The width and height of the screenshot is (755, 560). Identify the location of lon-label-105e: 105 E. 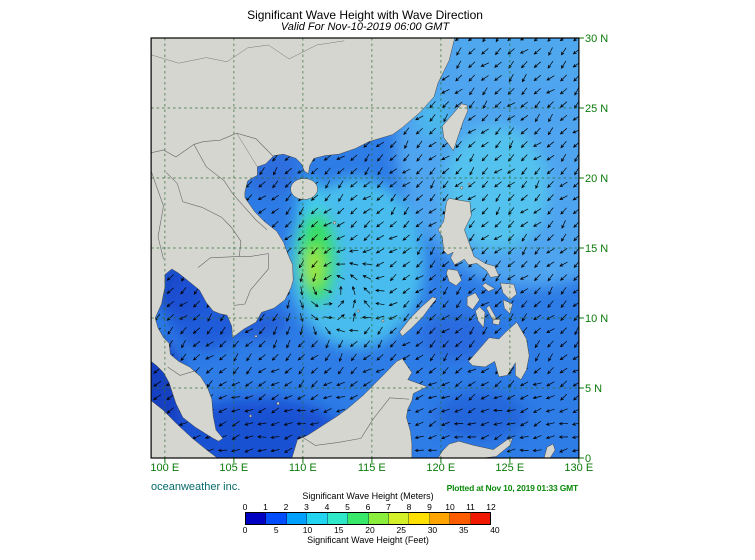
(234, 468).